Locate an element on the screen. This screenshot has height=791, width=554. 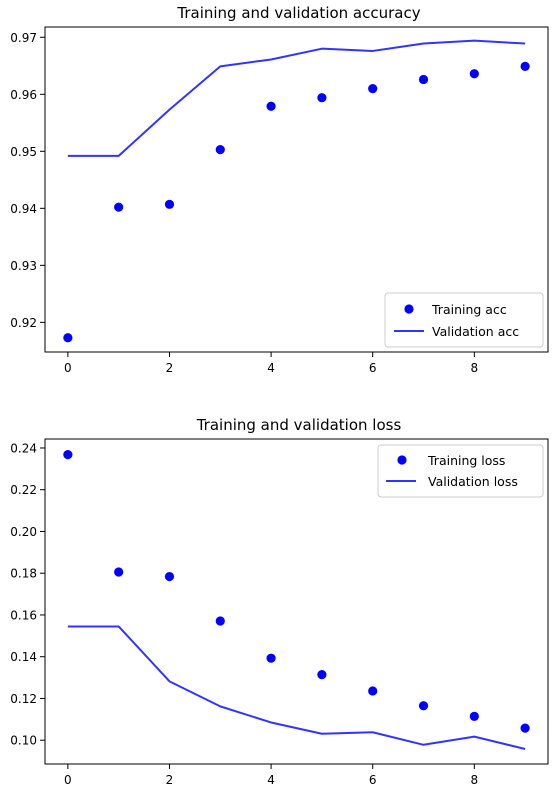
accuracy-legend-box is located at coordinates (464, 320).